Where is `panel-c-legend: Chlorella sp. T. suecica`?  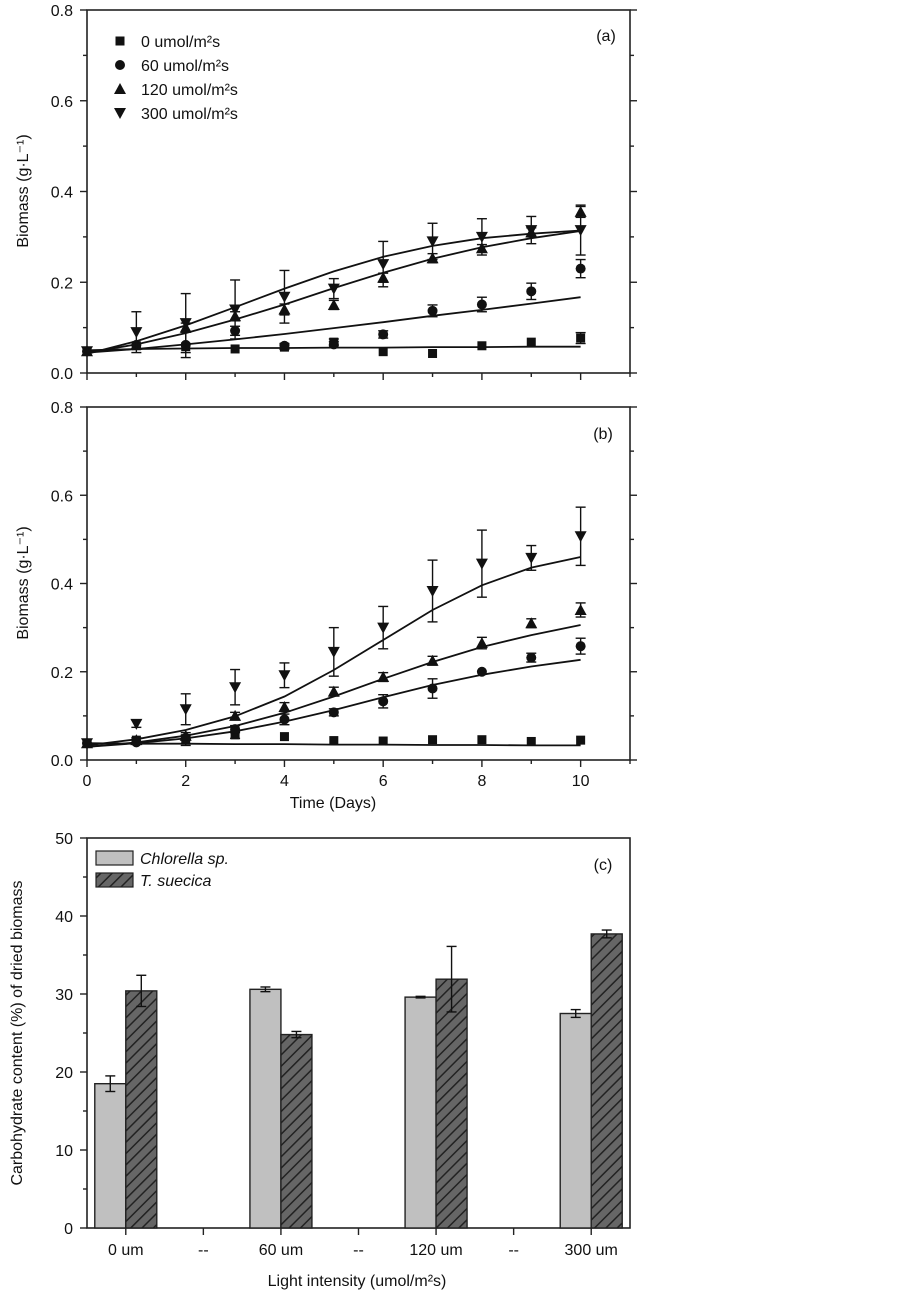 panel-c-legend: Chlorella sp. T. suecica is located at coordinates (162, 870).